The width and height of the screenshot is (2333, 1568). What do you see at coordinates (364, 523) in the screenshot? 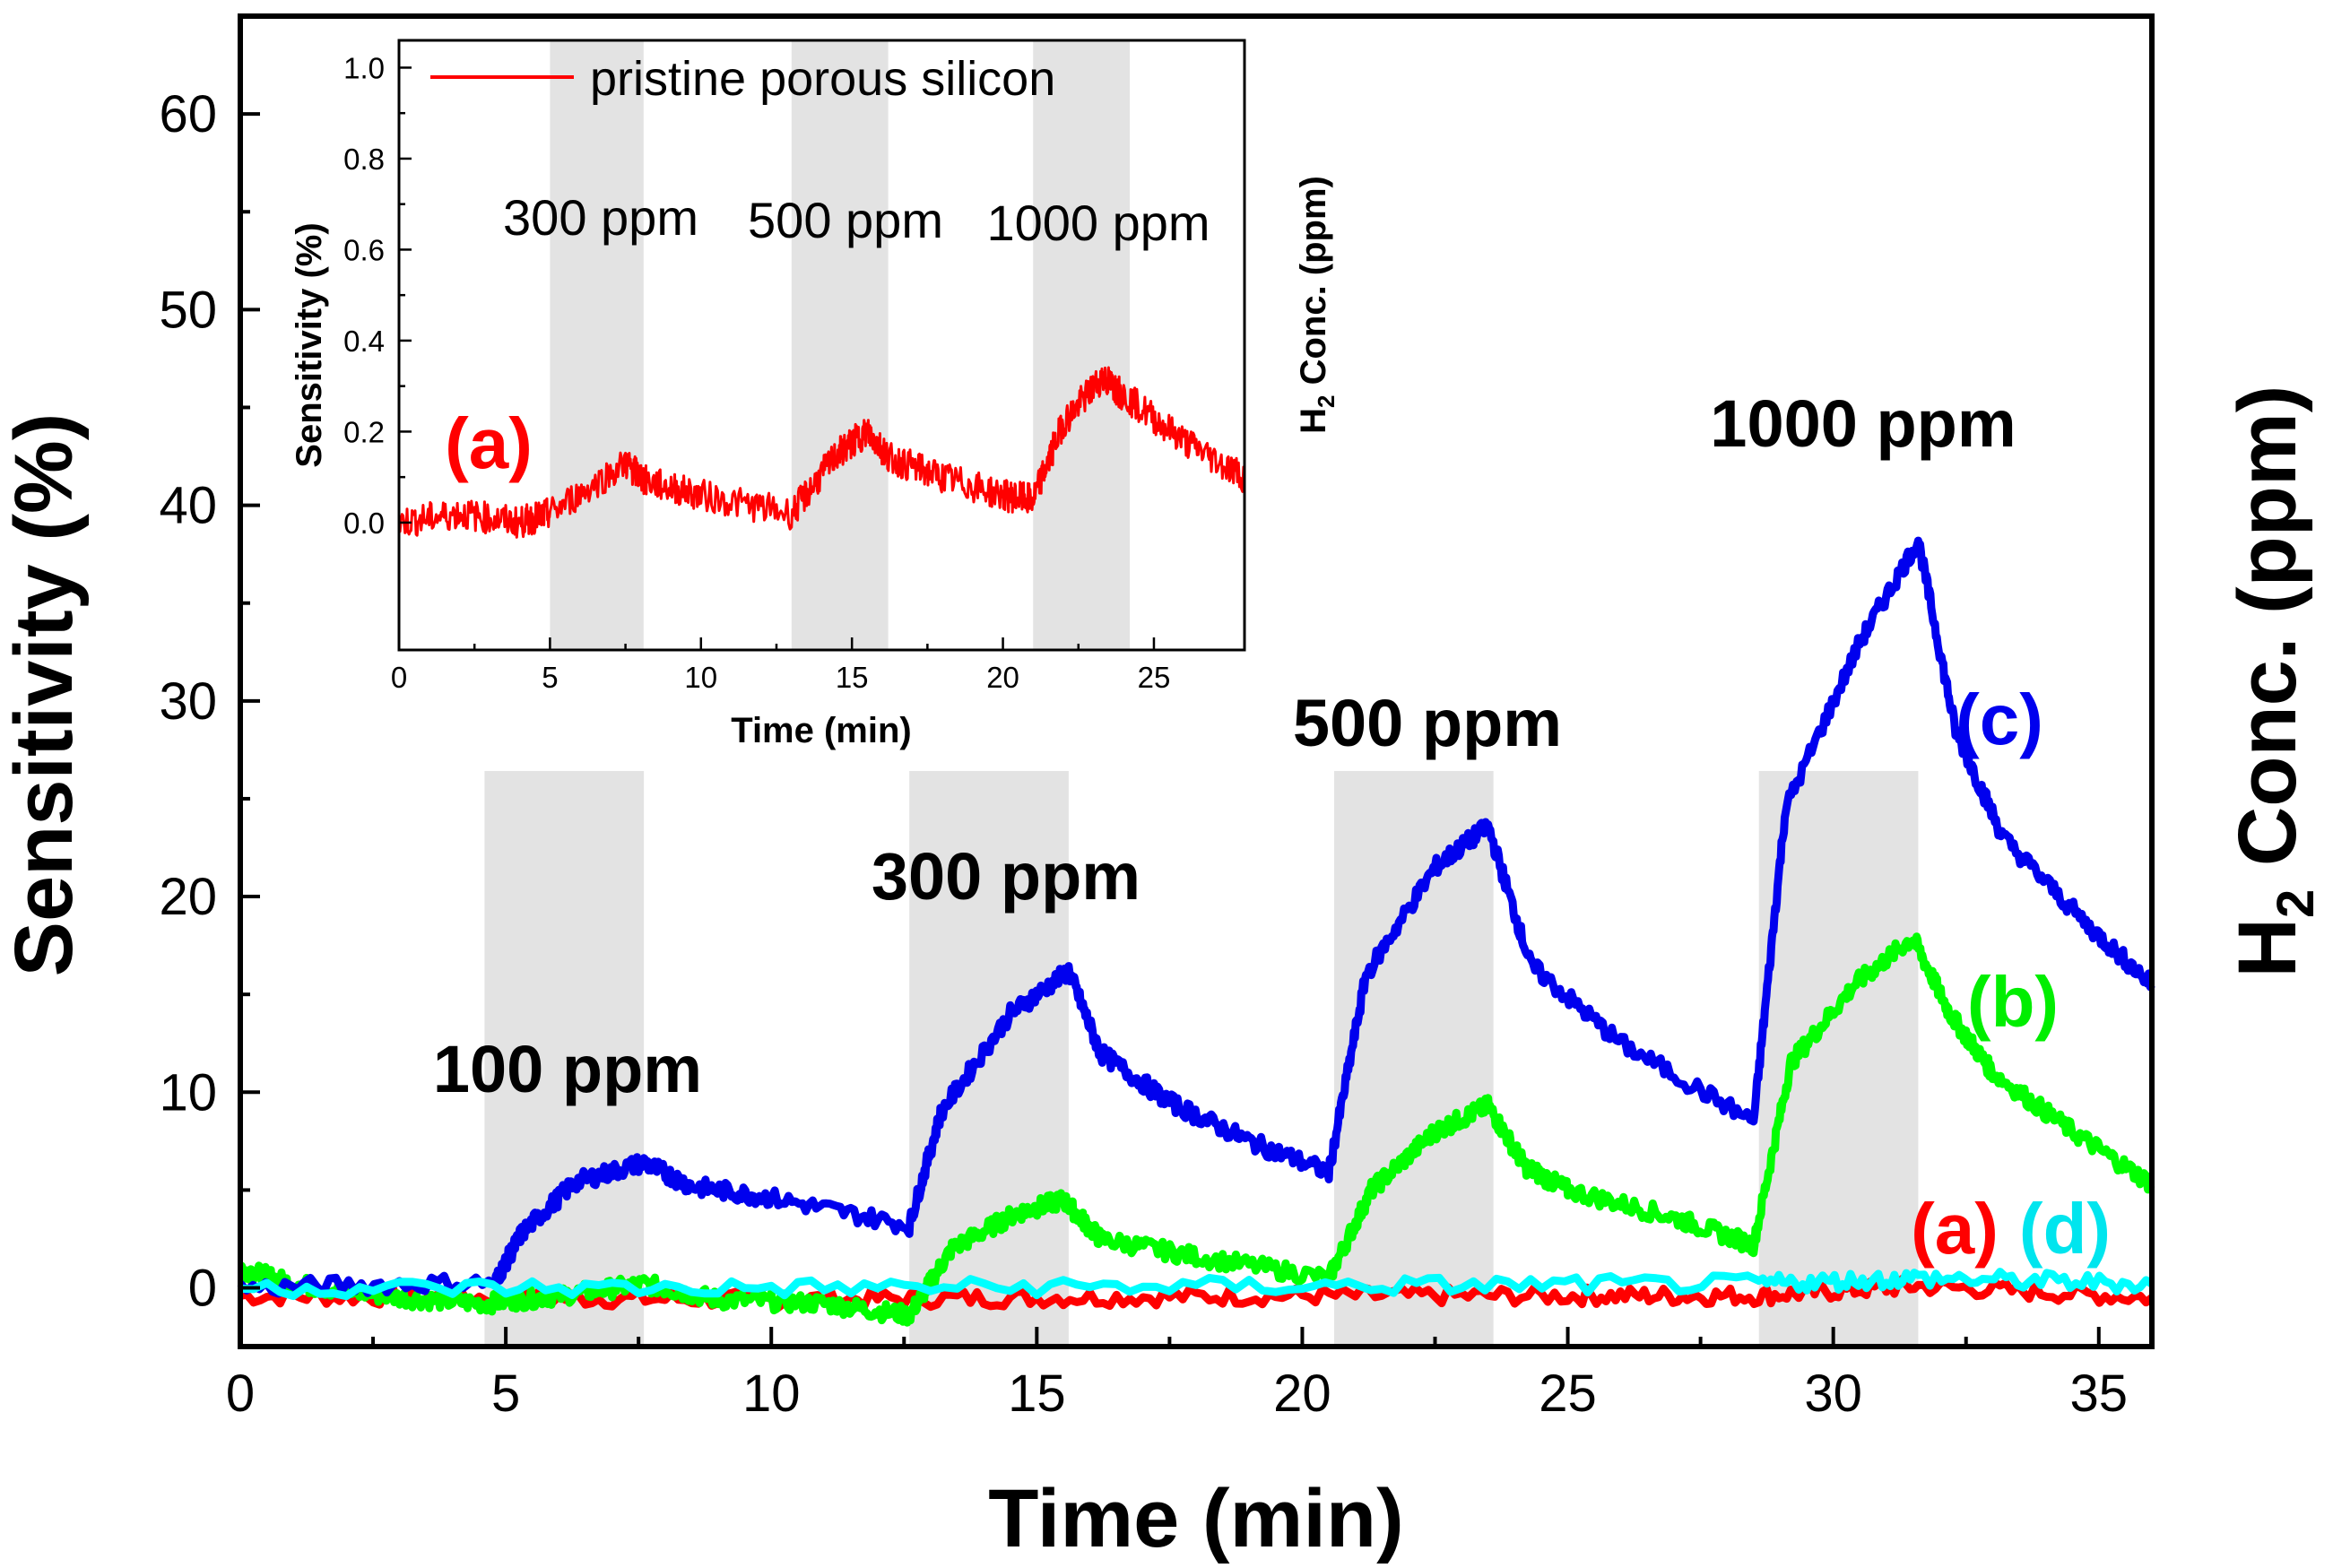
I see `inset-y-tick-label-0: 0.0` at bounding box center [364, 523].